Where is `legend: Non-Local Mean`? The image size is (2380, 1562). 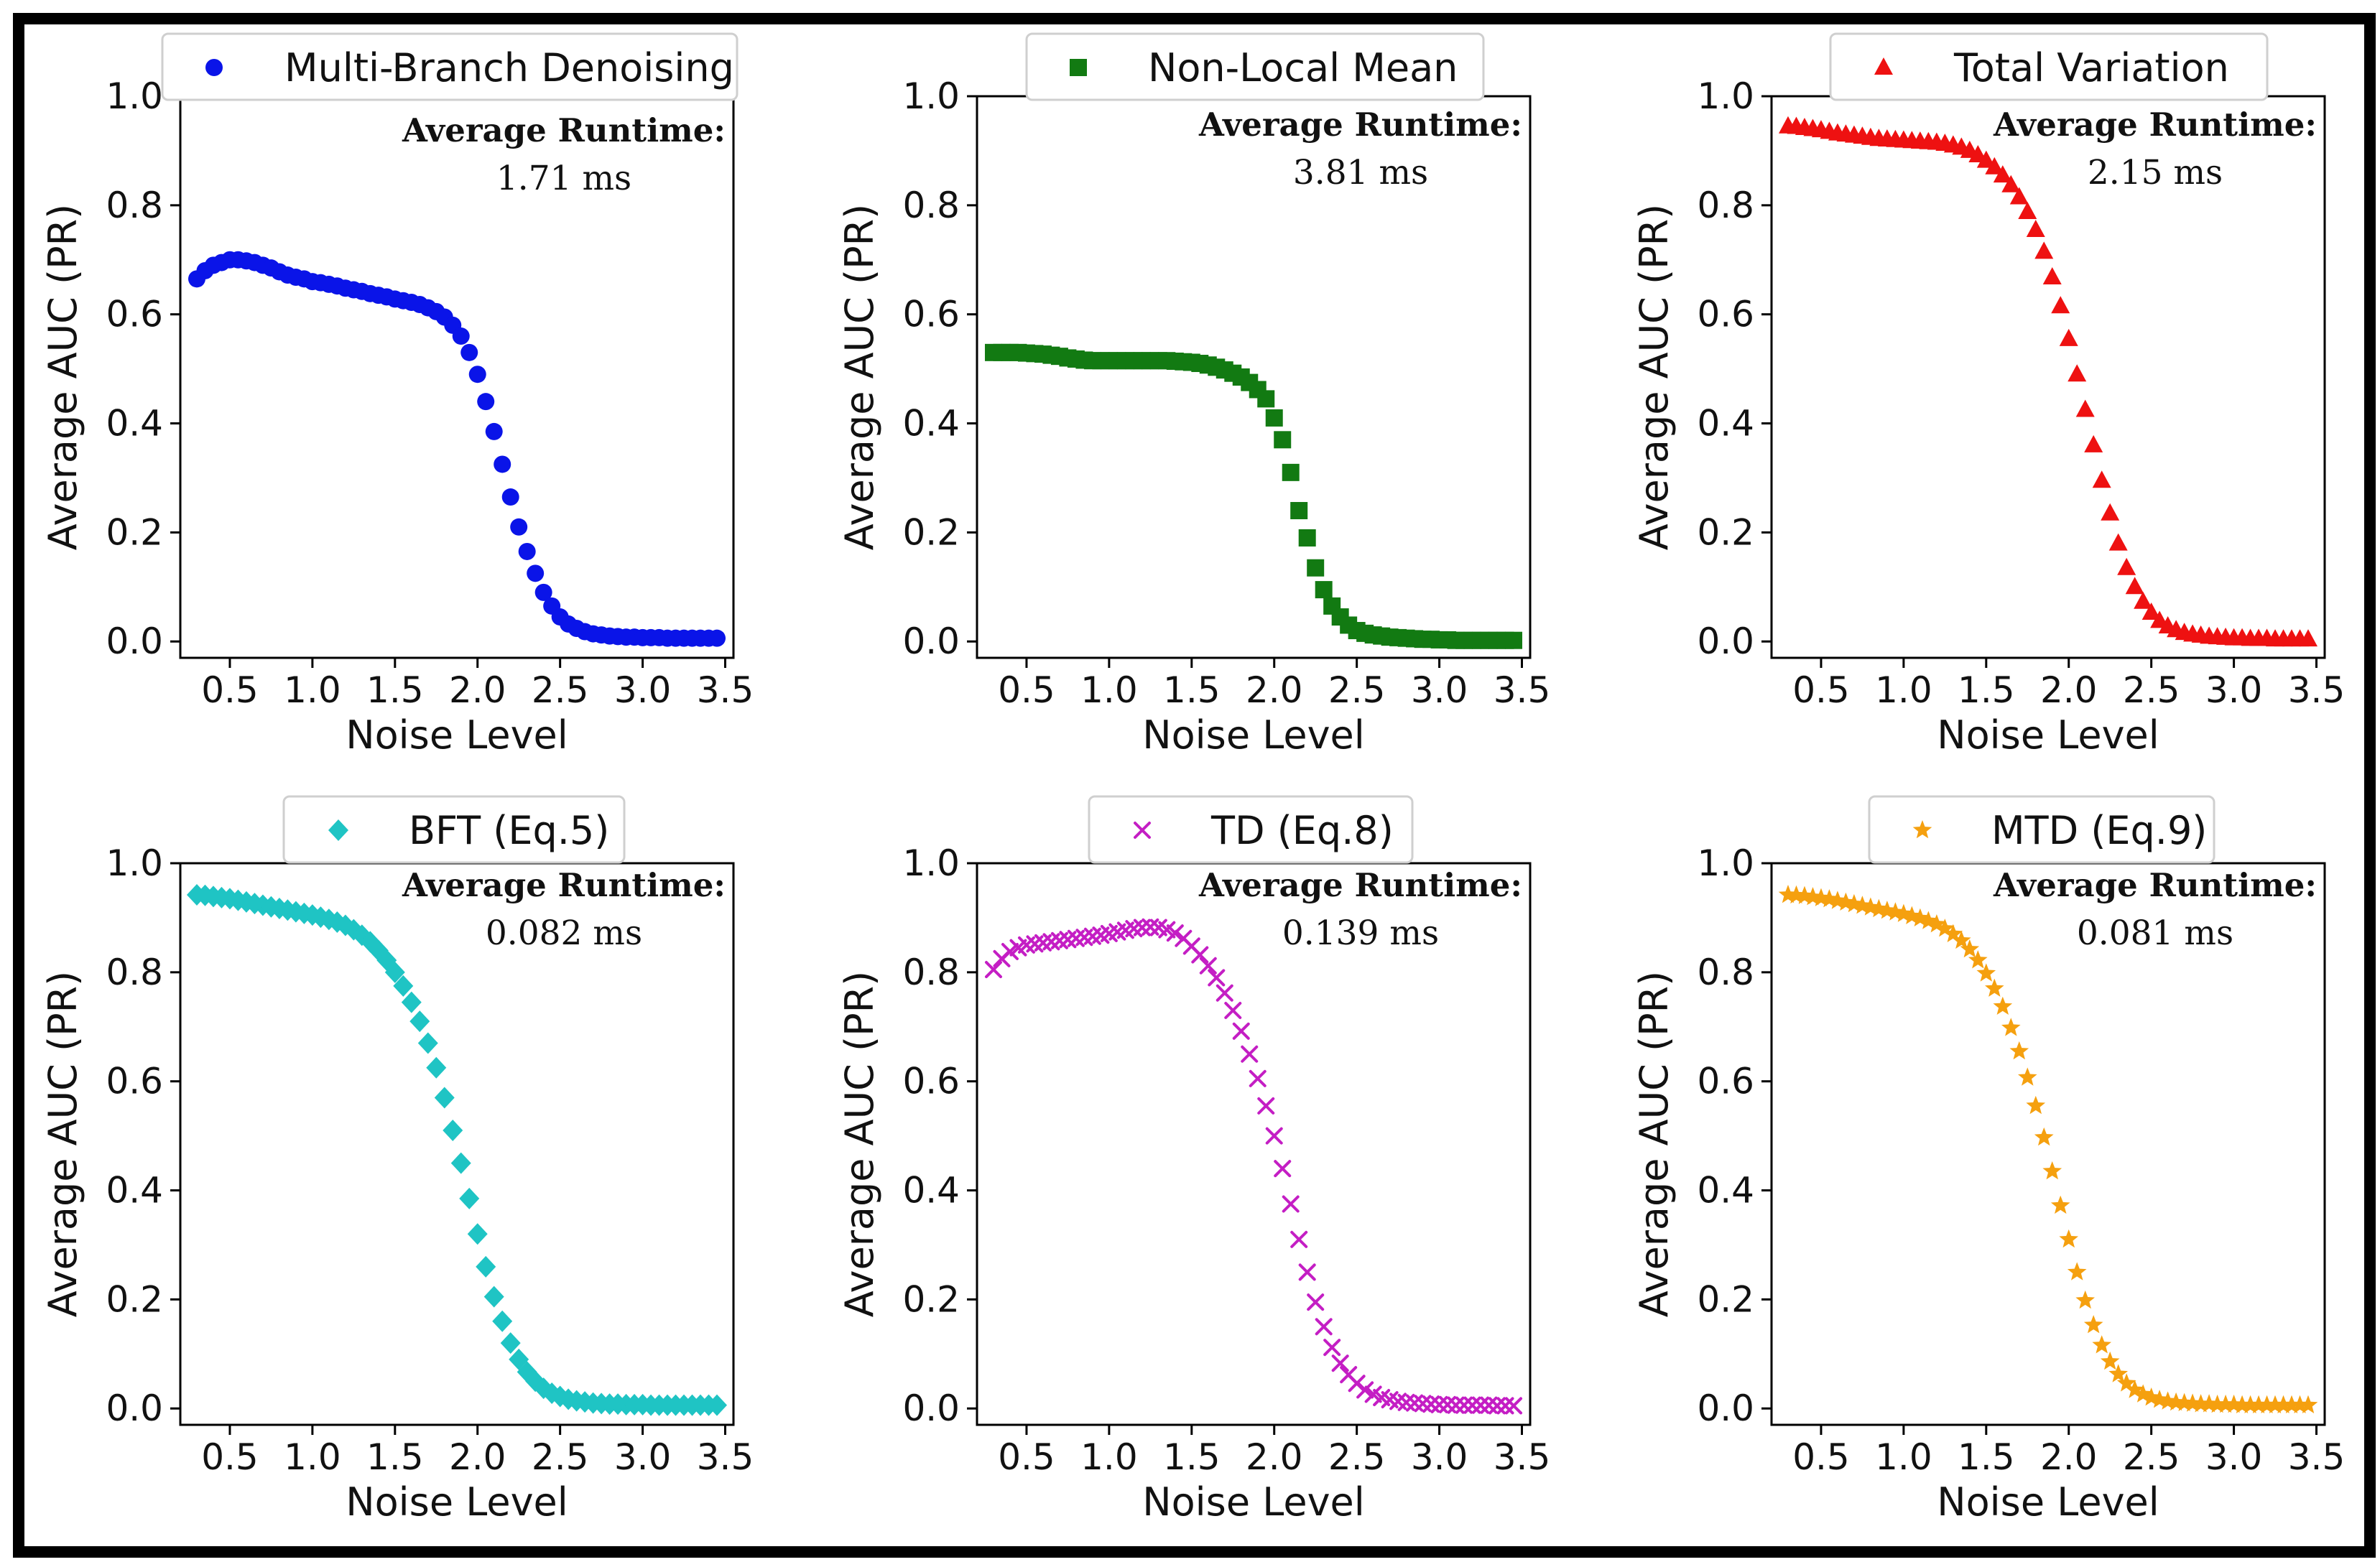
legend: Non-Local Mean is located at coordinates (1255, 66).